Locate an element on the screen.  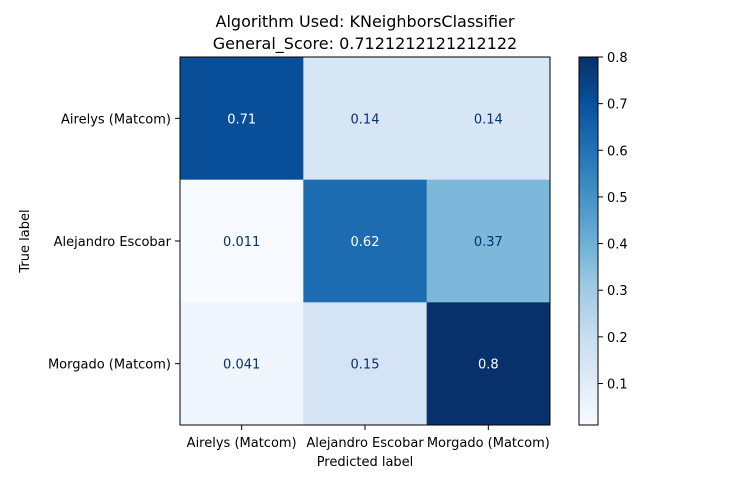
cell-value-label: 0.011 is located at coordinates (241, 242).